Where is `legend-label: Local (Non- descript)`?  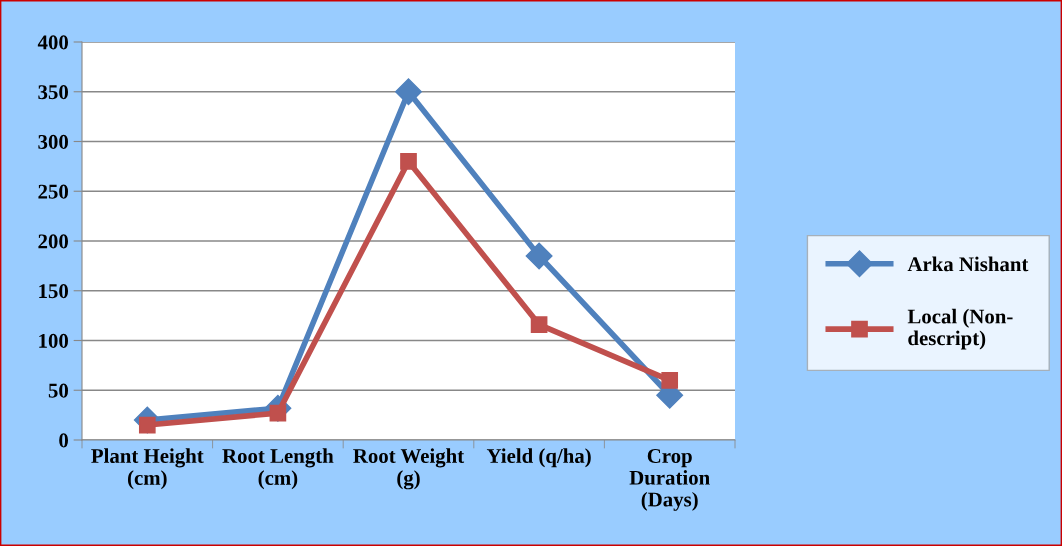
legend-label: Local (Non- descript) is located at coordinates (960, 329).